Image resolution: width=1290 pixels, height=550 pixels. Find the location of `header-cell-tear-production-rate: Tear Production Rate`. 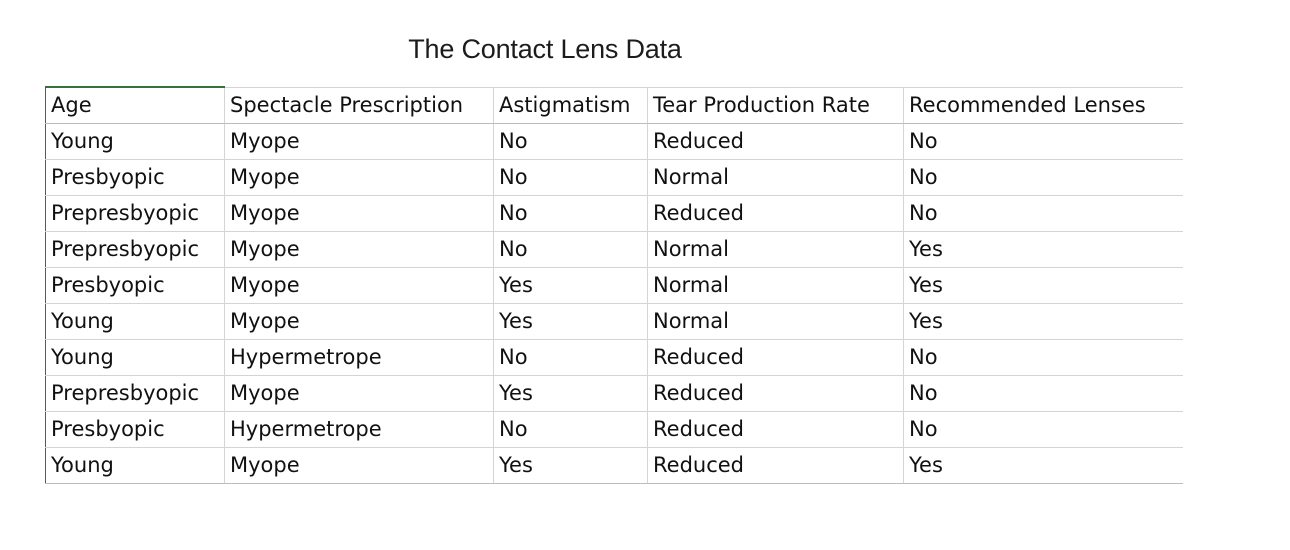

header-cell-tear-production-rate: Tear Production Rate is located at coordinates (775, 105).